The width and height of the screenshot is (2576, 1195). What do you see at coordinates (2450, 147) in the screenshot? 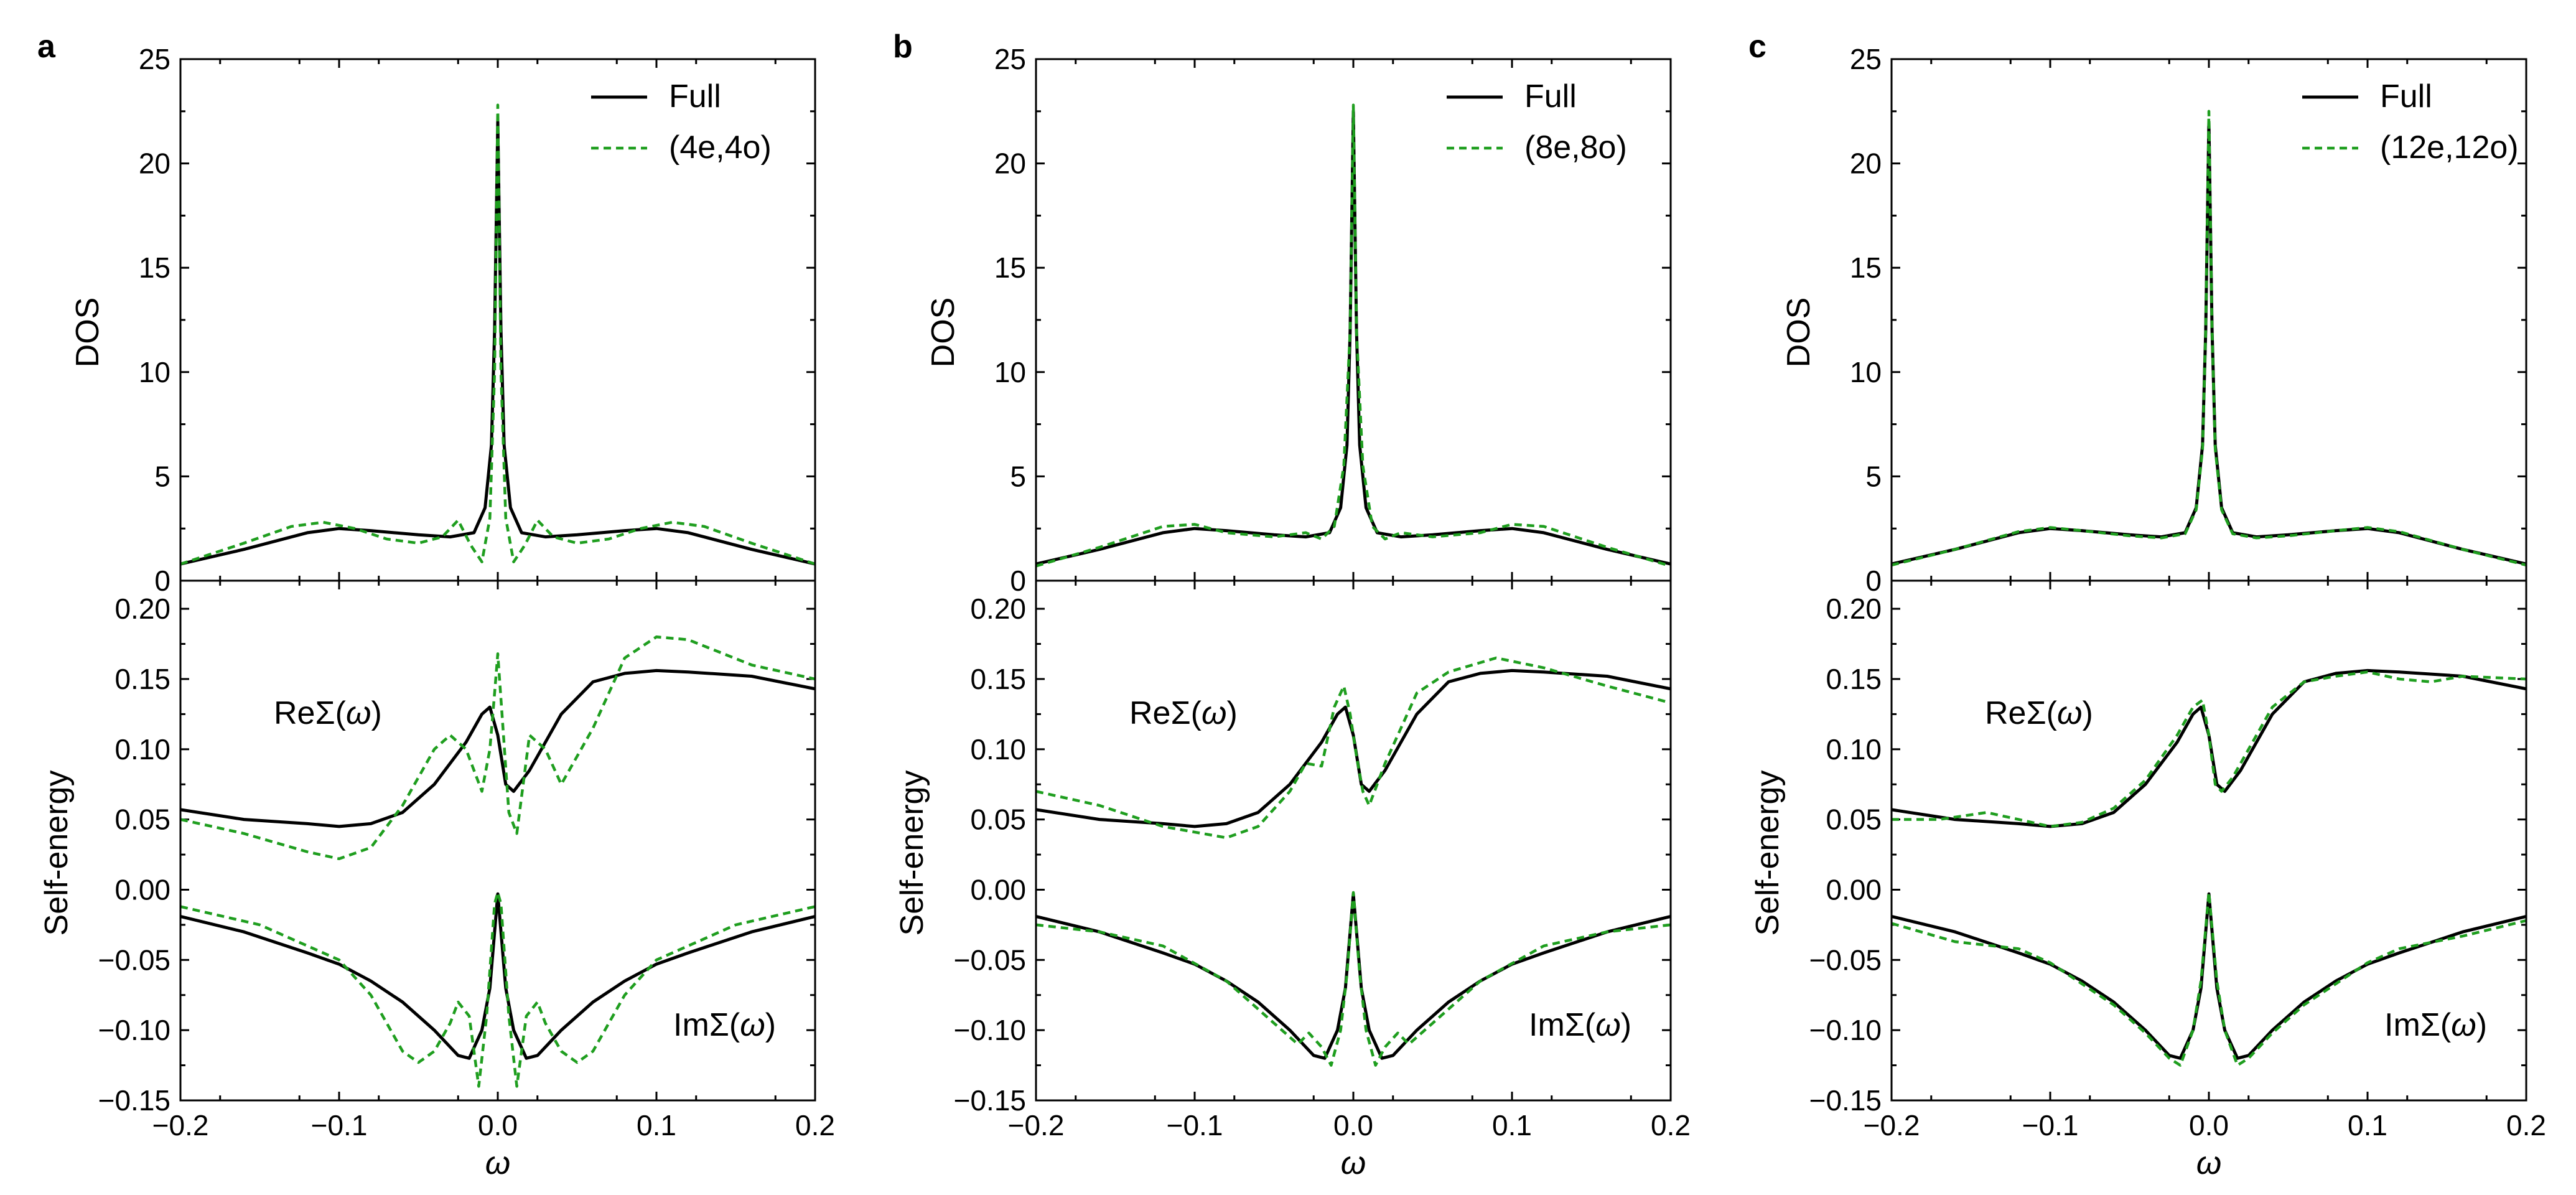
I see `legend-label-cas: (12e,12o)` at bounding box center [2450, 147].